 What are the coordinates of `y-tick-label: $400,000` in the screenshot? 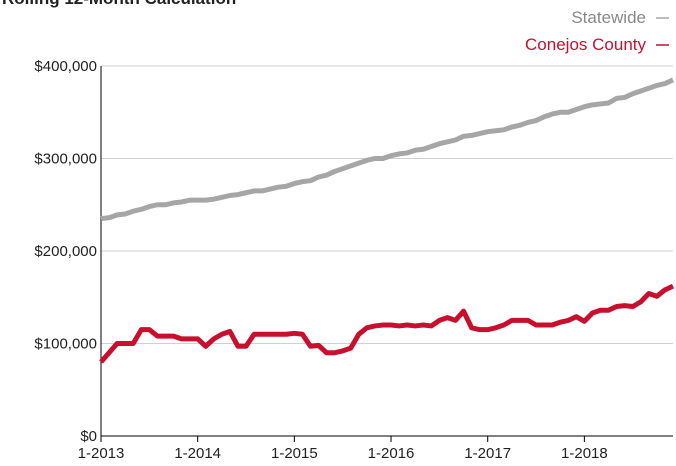 It's located at (65, 66).